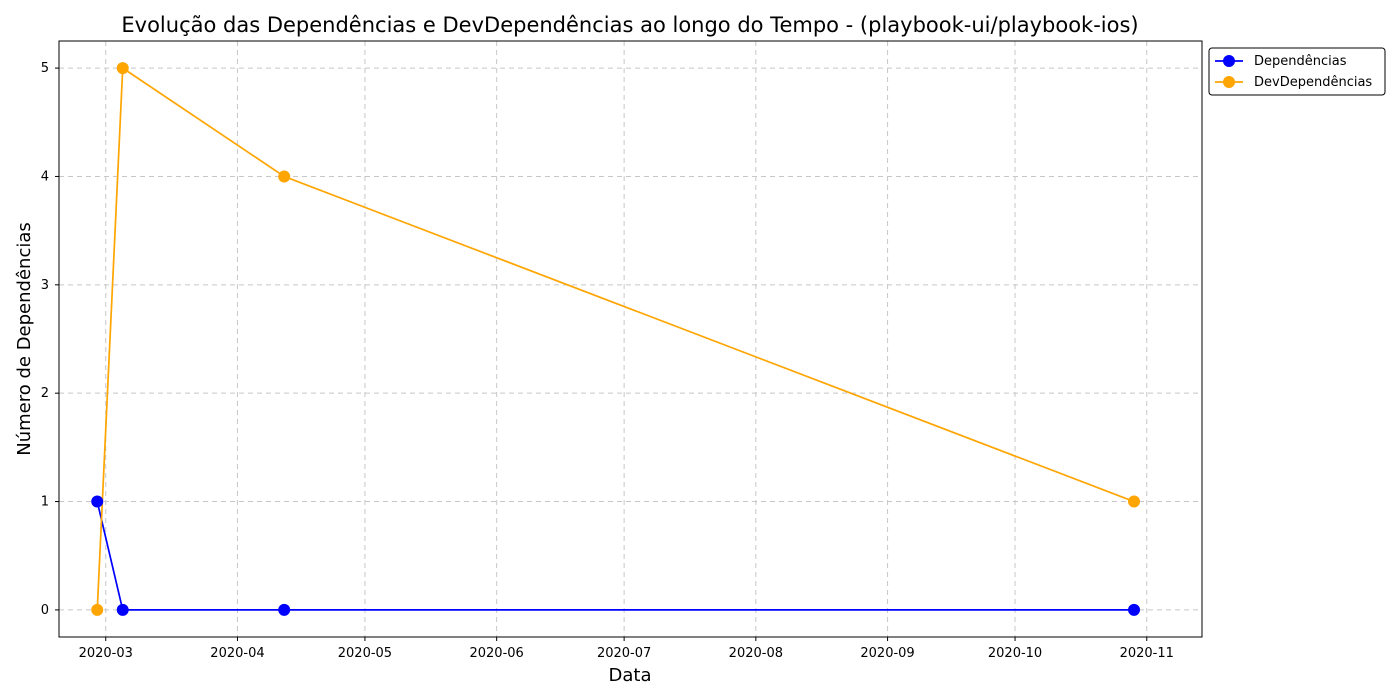  Describe the element at coordinates (1300, 61) in the screenshot. I see `legend-label-0: Dependências` at that location.